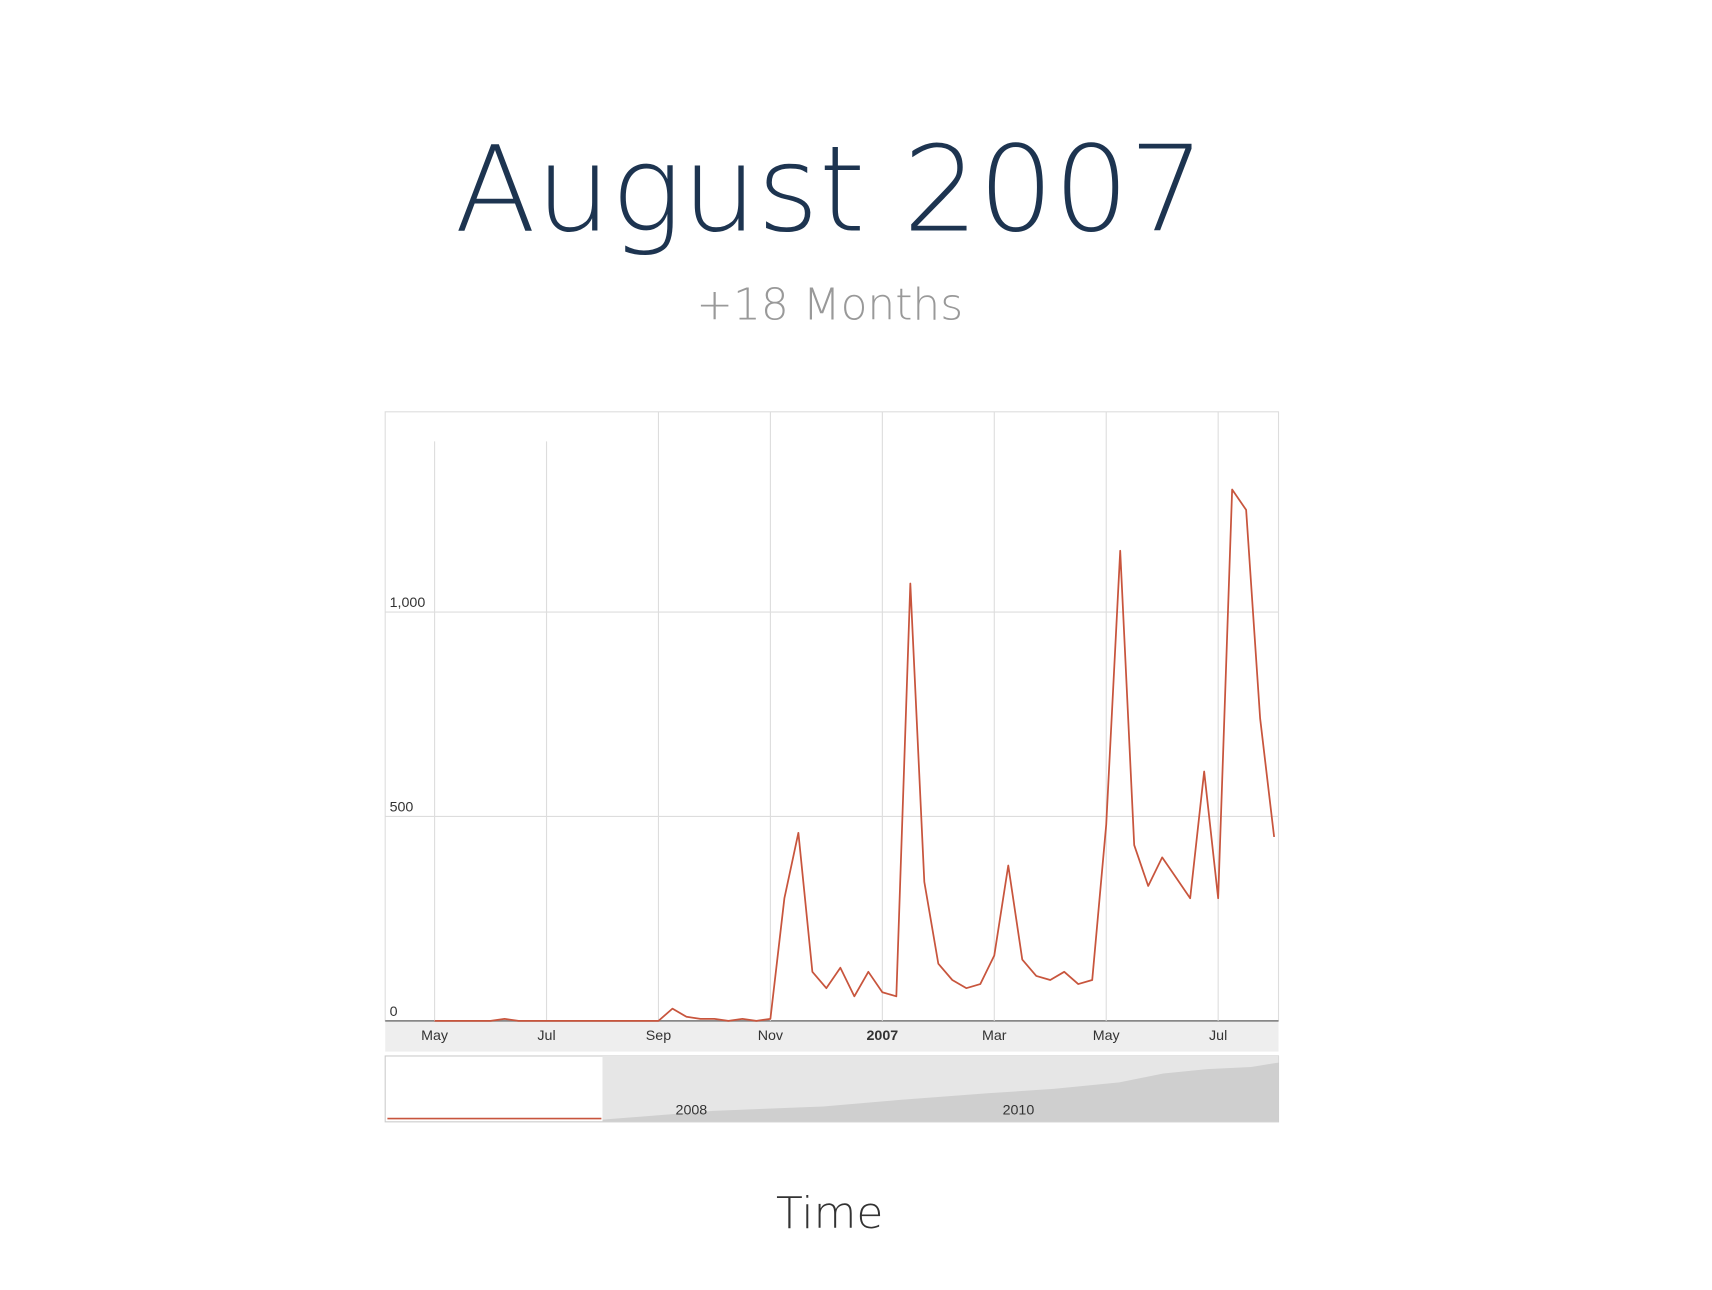 This screenshot has height=1290, width=1712. I want to click on slide-title: August 2007, so click(830, 190).